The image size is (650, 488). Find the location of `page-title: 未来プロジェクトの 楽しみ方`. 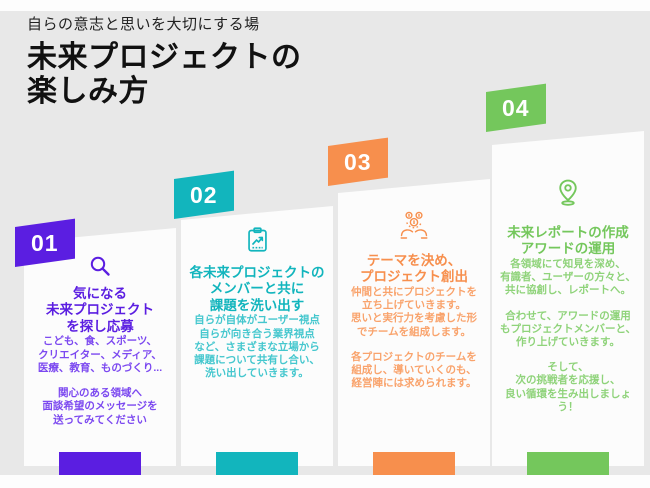

page-title: 未来プロジェクトの 楽しみ方 is located at coordinates (164, 75).